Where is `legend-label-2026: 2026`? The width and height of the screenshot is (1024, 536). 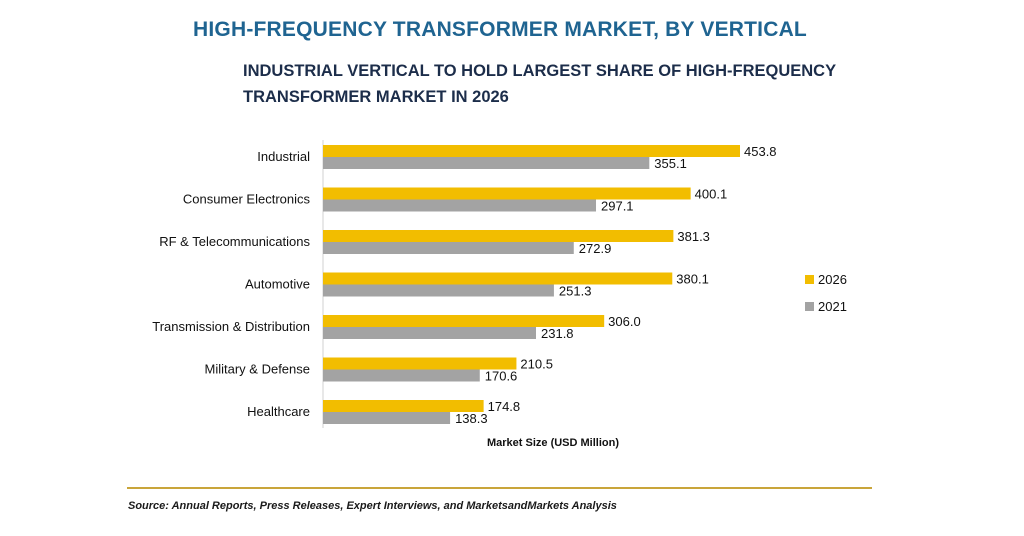 legend-label-2026: 2026 is located at coordinates (832, 279).